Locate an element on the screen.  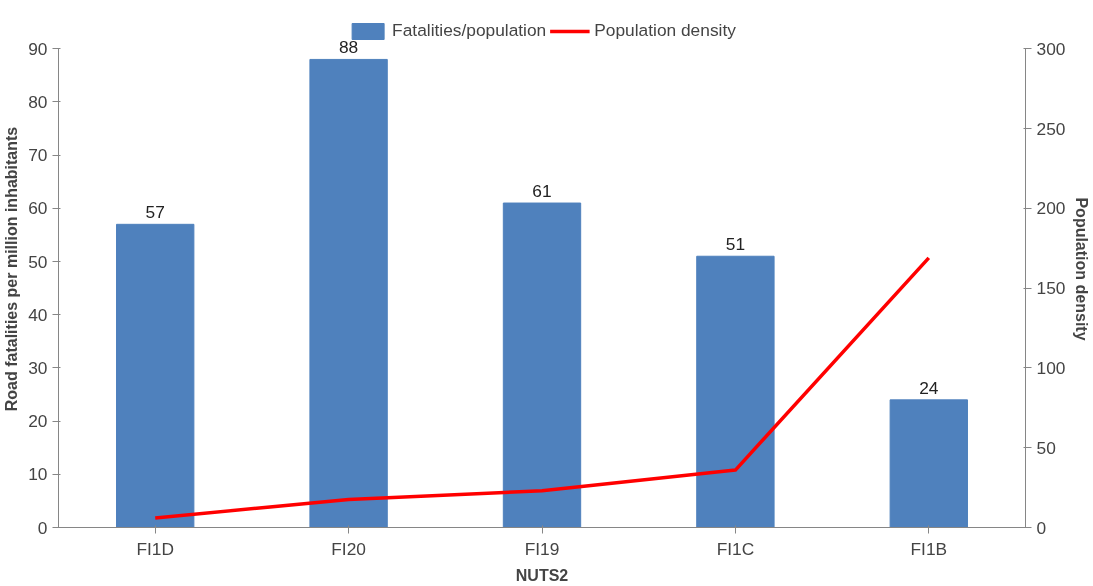
y-tick-label: 20 is located at coordinates (38, 421).